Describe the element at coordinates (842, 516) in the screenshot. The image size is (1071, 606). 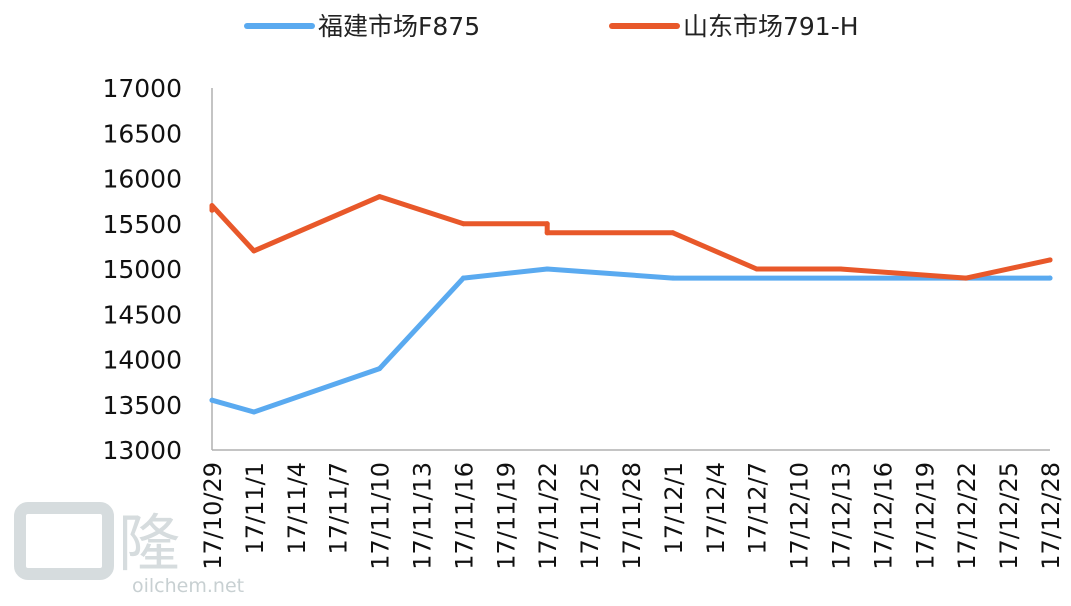
I see `x-tick-label: 17/12/13` at that location.